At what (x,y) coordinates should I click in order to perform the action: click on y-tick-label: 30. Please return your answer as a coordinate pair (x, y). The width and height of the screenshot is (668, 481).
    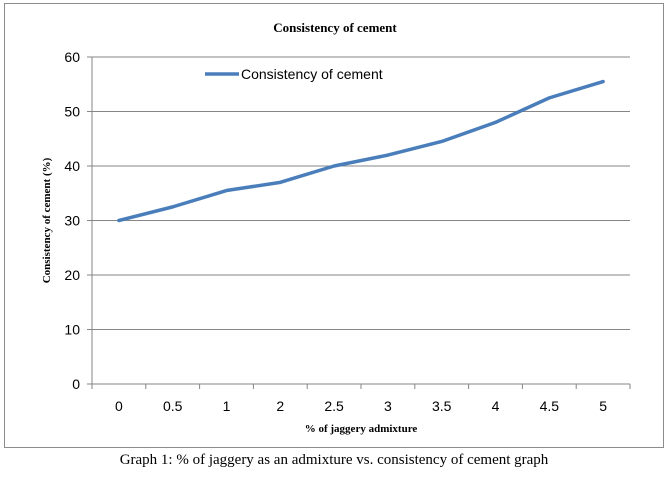
    Looking at the image, I should click on (72, 221).